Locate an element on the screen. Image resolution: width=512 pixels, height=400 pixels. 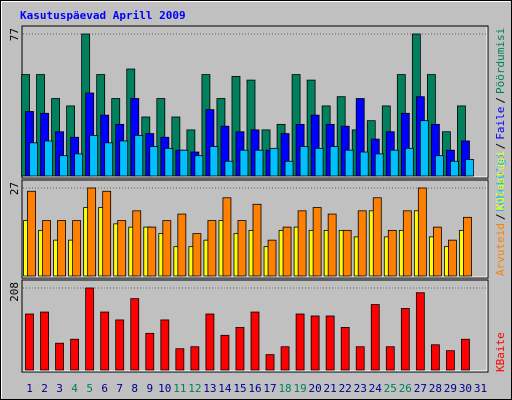
x-tick-label: 8 is located at coordinates (134, 388).